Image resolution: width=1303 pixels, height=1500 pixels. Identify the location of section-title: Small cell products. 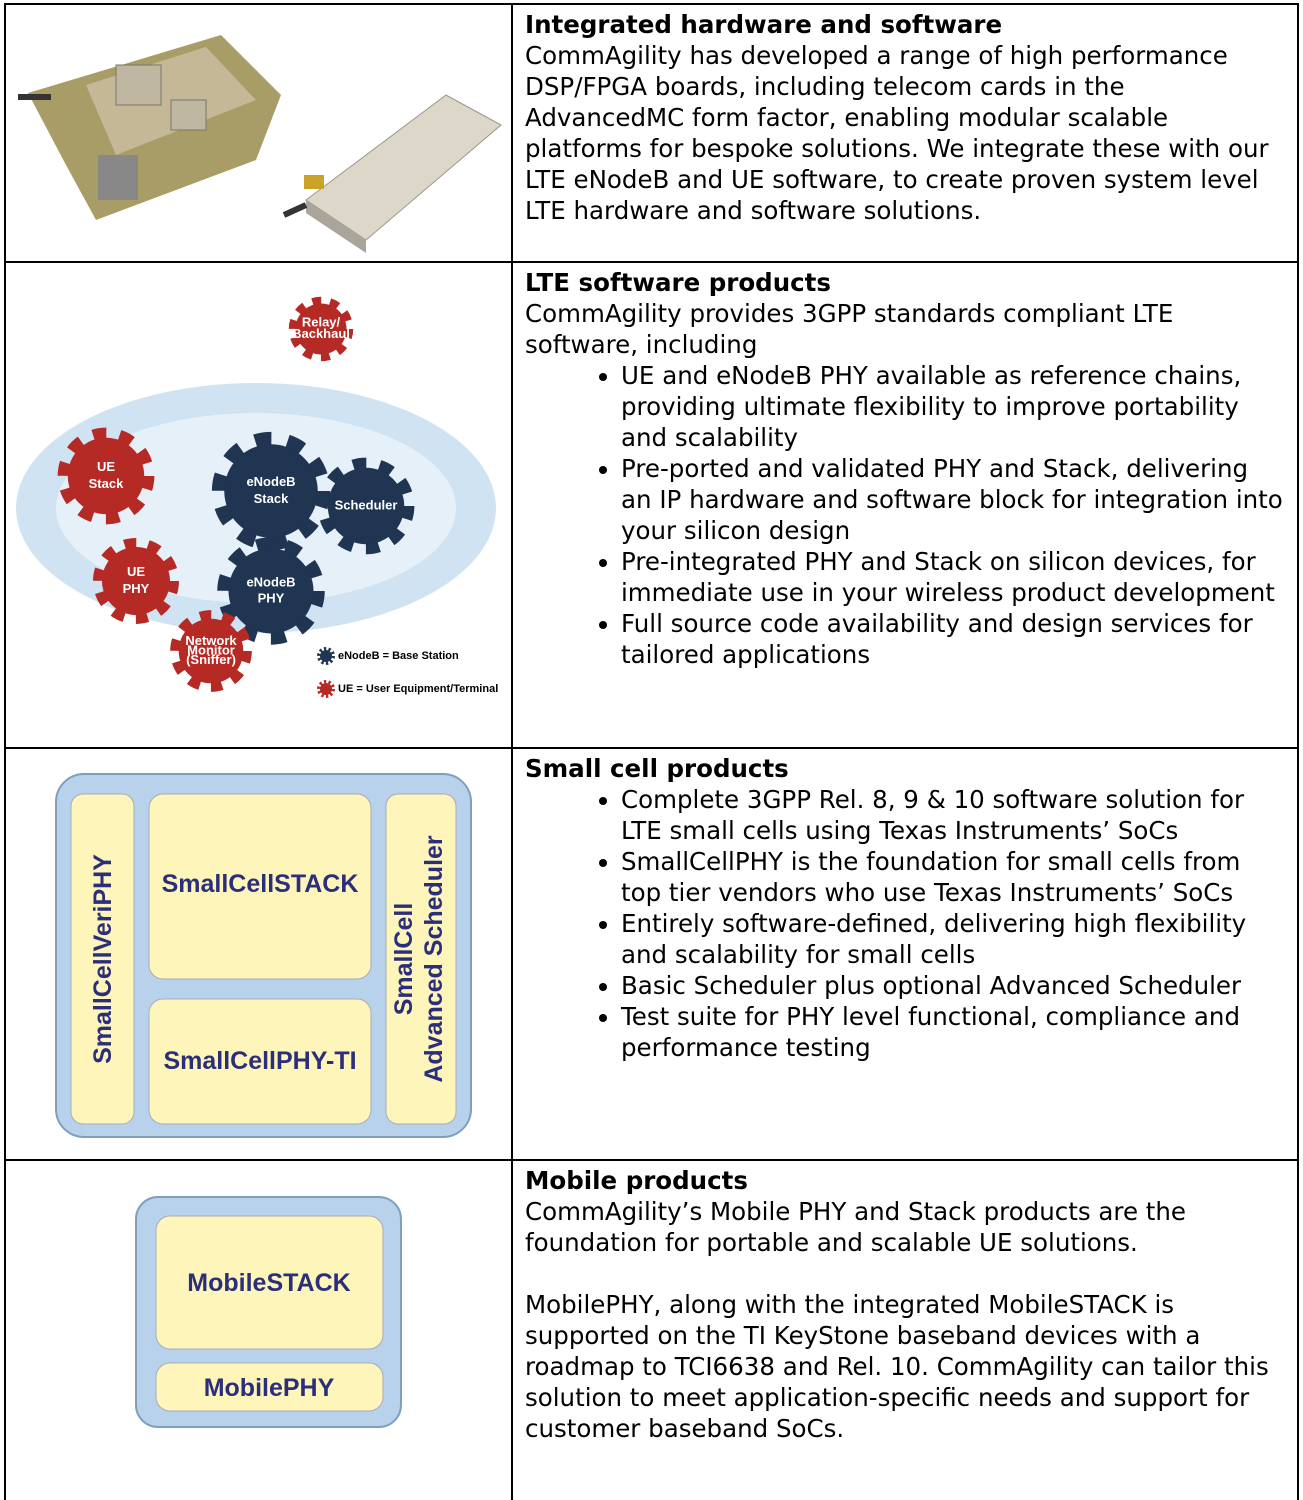
(657, 768).